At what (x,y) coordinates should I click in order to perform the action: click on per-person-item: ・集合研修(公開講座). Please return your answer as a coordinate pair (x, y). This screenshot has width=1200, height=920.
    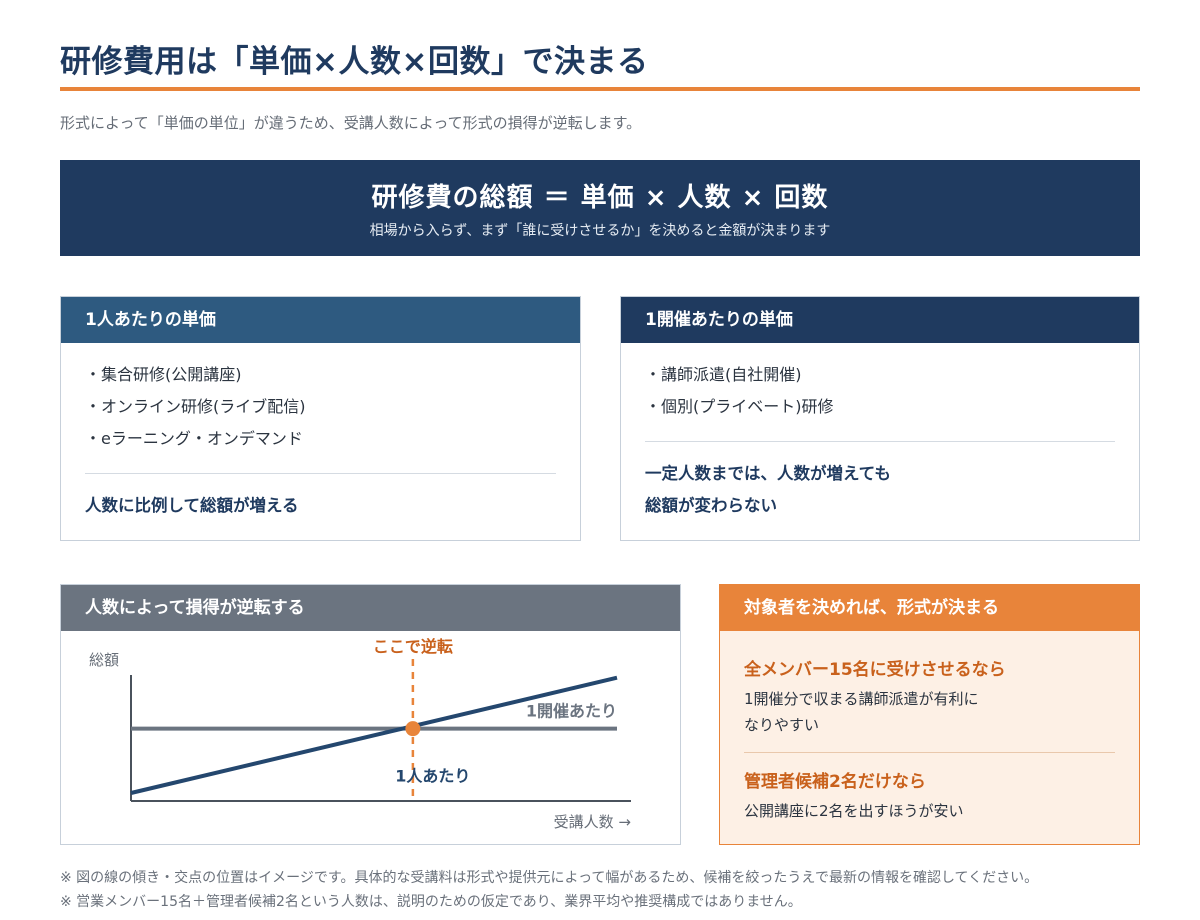
    Looking at the image, I should click on (163, 374).